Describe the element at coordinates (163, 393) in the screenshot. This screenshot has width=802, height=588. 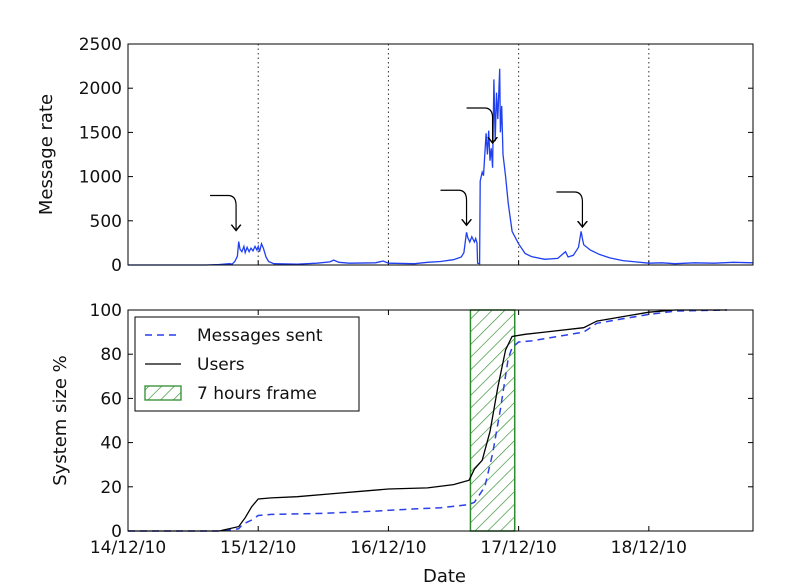
I see `legend-swatch-seven-hours-frame` at that location.